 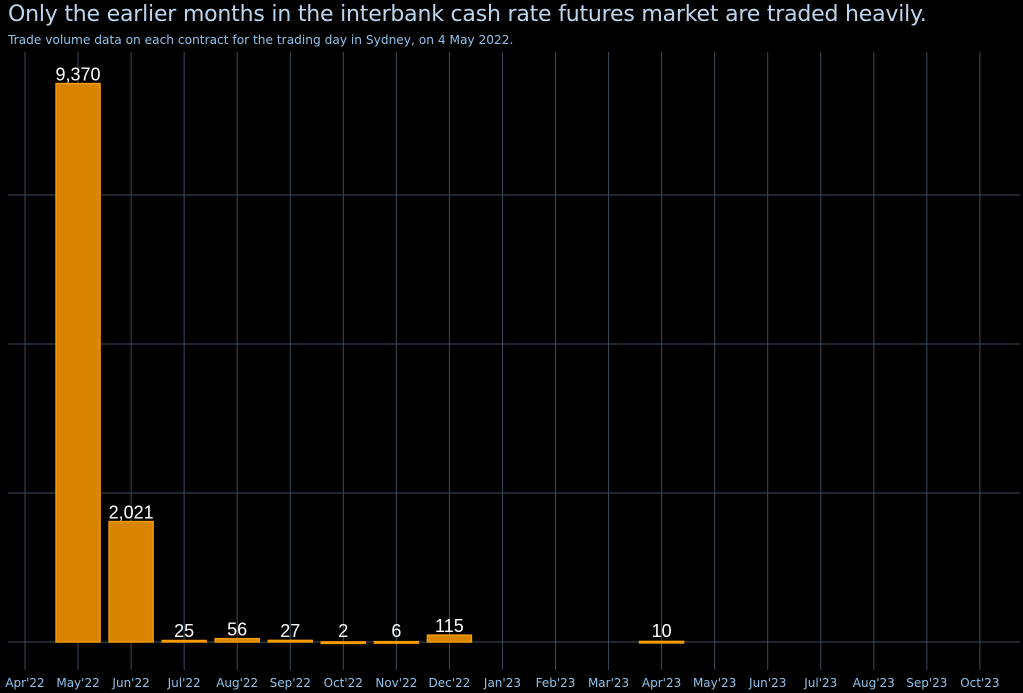 What do you see at coordinates (874, 683) in the screenshot?
I see `x-tick-label: Aug'23` at bounding box center [874, 683].